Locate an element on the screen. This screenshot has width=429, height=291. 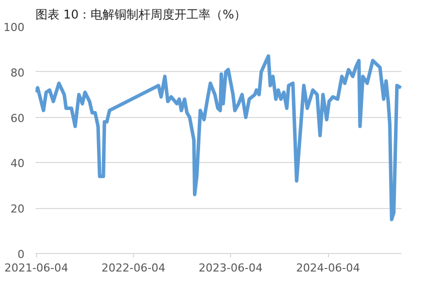
x-tick-label: 2024-06-04 is located at coordinates (328, 268).